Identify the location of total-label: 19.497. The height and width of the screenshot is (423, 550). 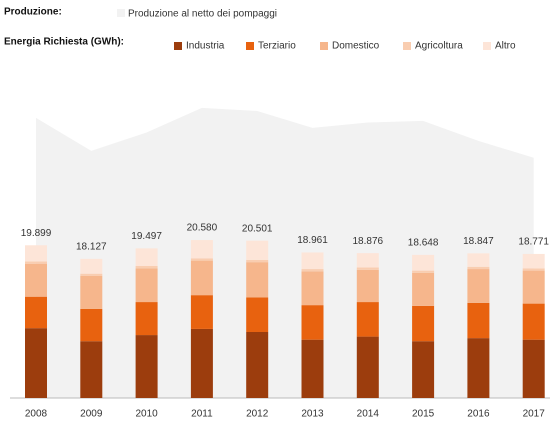
(146, 236).